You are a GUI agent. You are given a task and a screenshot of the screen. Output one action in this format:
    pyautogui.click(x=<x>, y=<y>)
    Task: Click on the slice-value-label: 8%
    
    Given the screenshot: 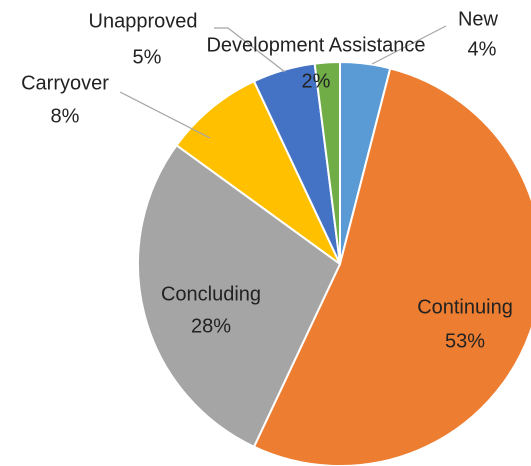 What is the action you would take?
    pyautogui.click(x=65, y=116)
    